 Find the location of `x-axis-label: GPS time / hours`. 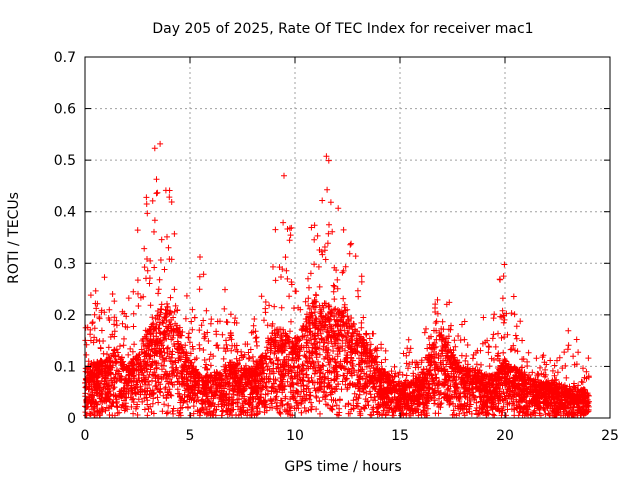

x-axis-label: GPS time / hours is located at coordinates (342, 467).